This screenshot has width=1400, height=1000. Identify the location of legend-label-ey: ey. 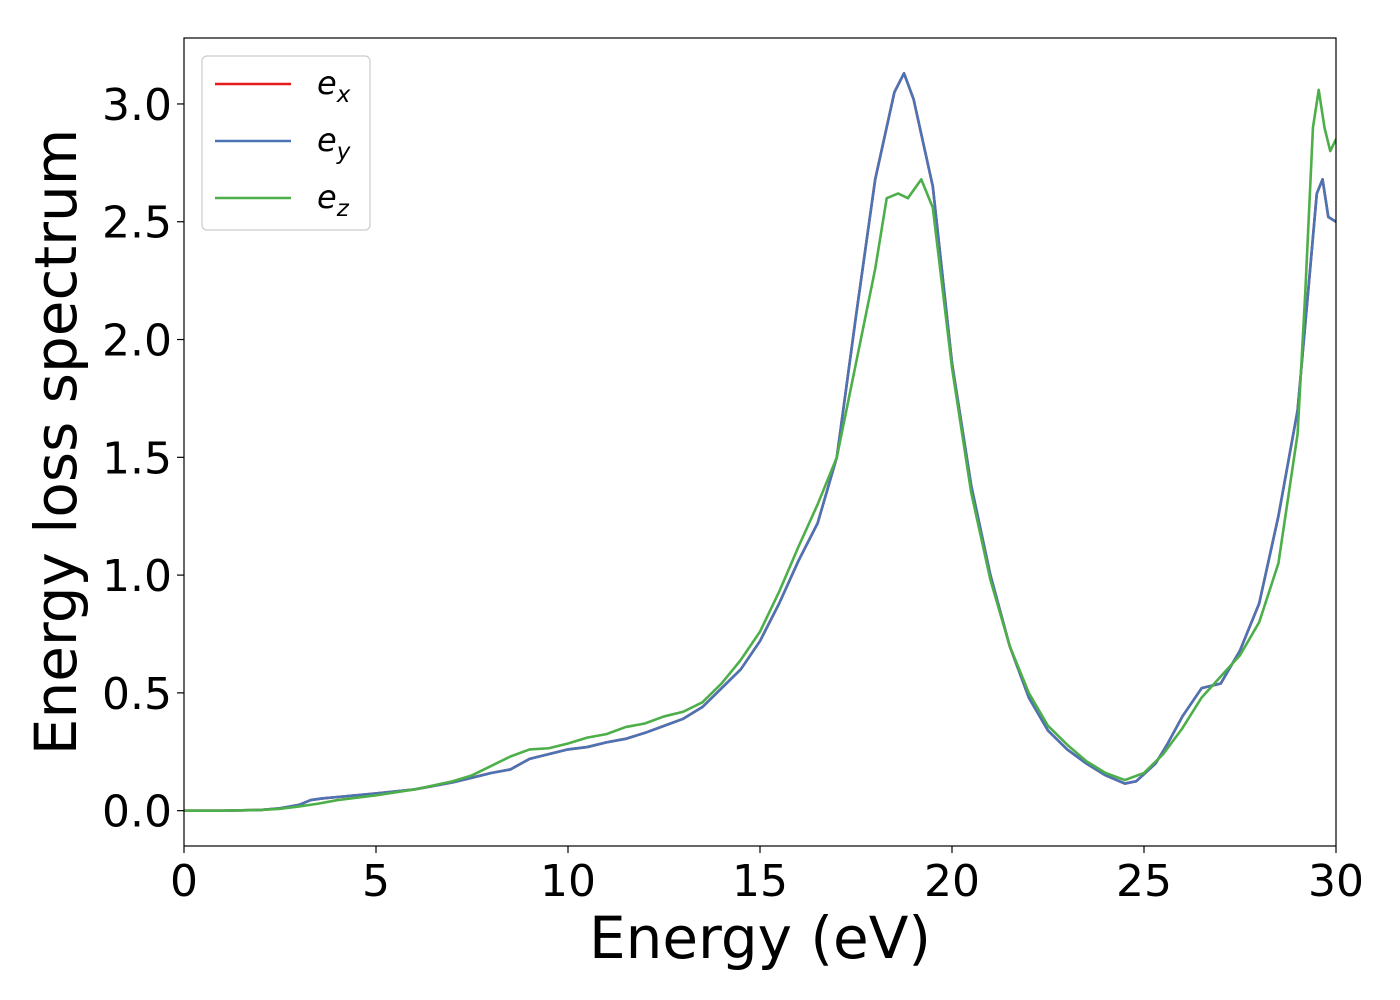
(334, 143).